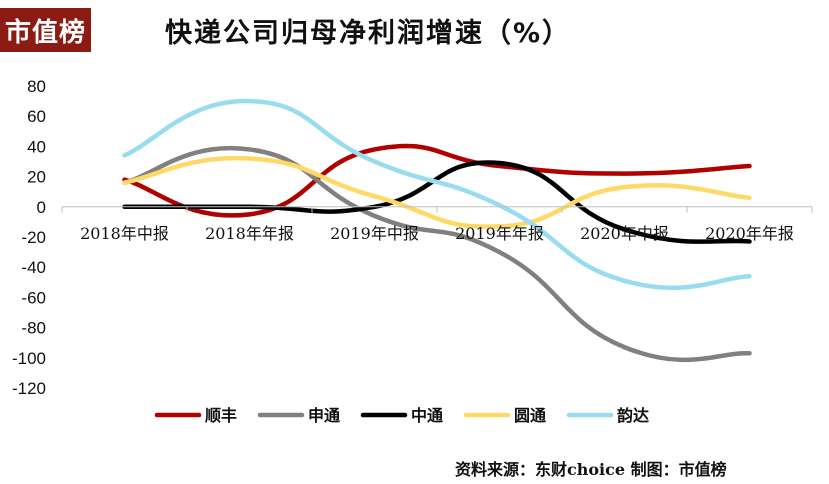 The height and width of the screenshot is (484, 829). I want to click on brand-logo: 市值榜, so click(45, 30).